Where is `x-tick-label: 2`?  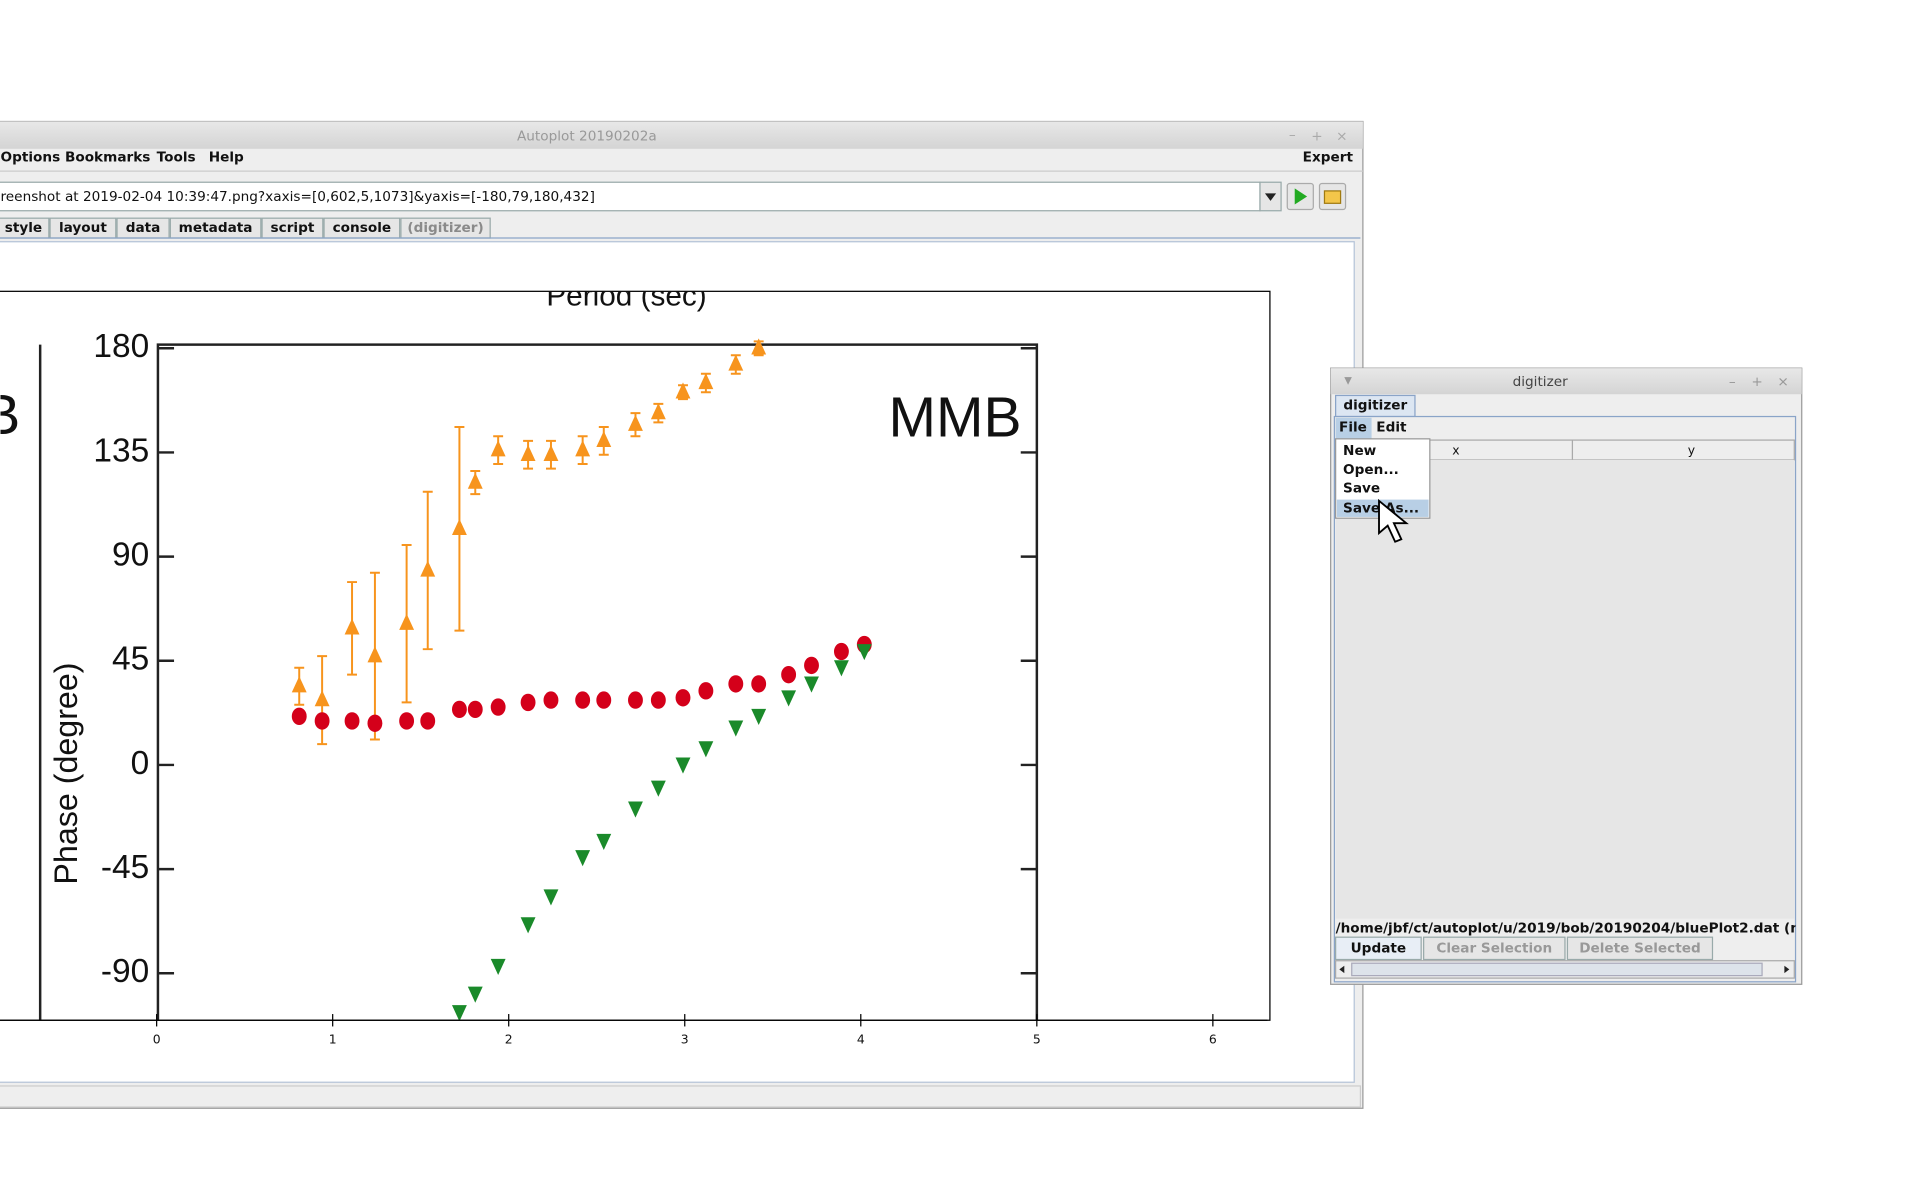 x-tick-label: 2 is located at coordinates (509, 1039).